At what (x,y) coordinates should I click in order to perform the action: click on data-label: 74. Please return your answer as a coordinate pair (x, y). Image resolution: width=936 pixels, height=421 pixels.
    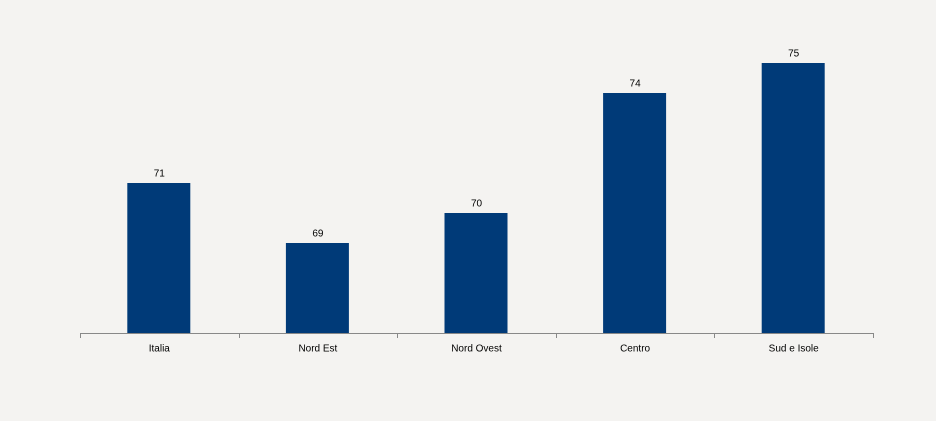
    Looking at the image, I should click on (636, 84).